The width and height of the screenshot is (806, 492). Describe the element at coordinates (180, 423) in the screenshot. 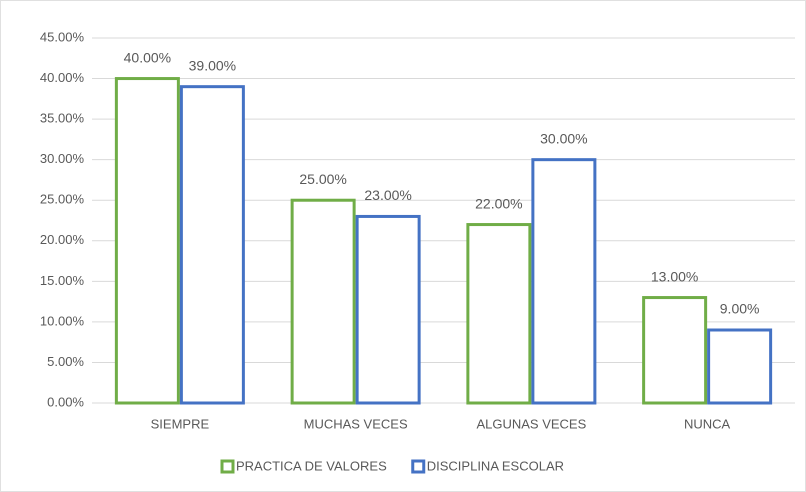

I see `x-tick-label: SIEMPRE` at that location.